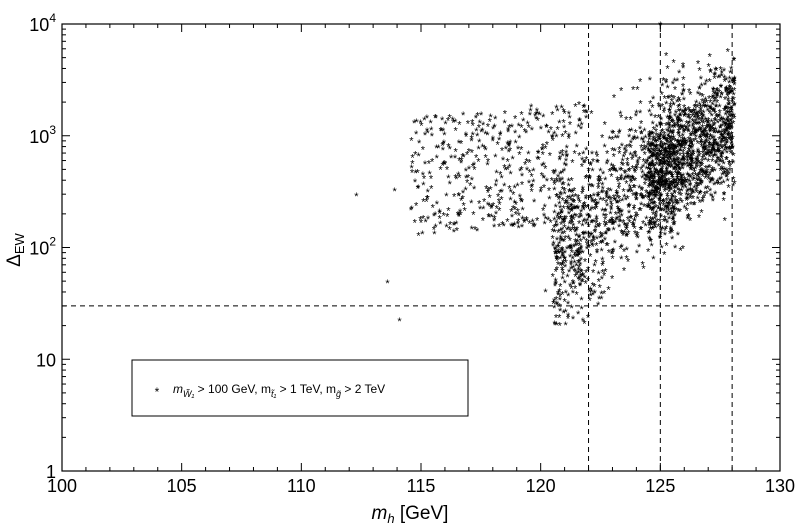  I want to click on x-tick-label: 125, so click(660, 486).